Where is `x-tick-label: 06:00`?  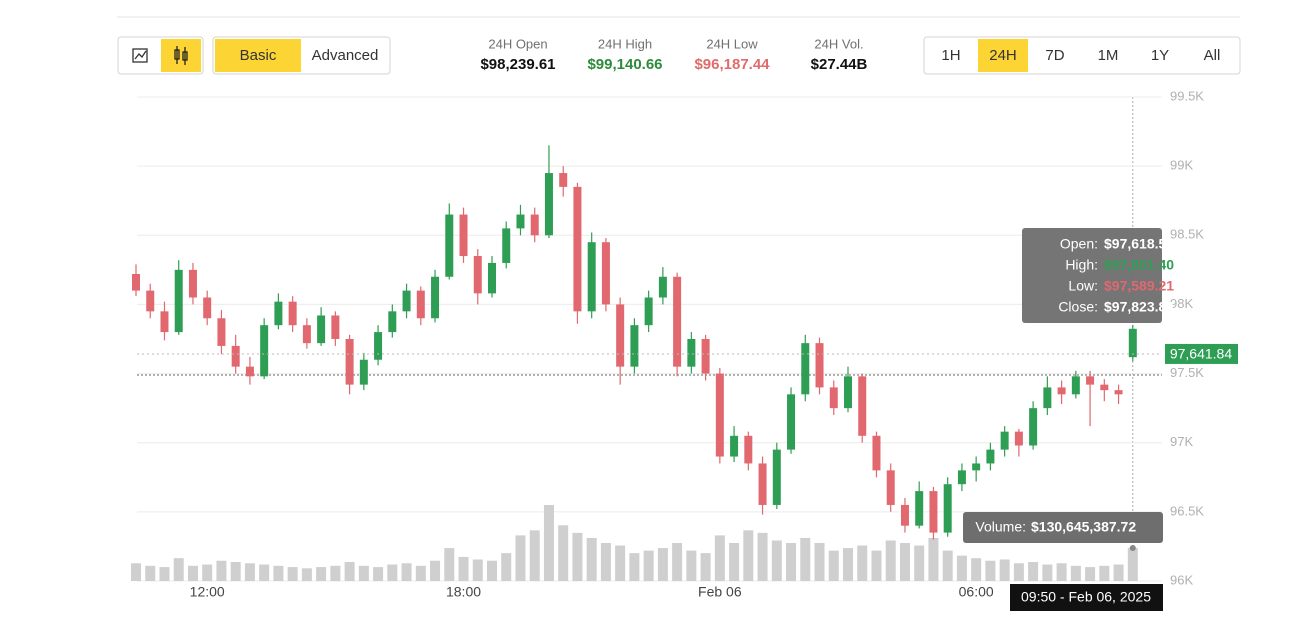 x-tick-label: 06:00 is located at coordinates (976, 592).